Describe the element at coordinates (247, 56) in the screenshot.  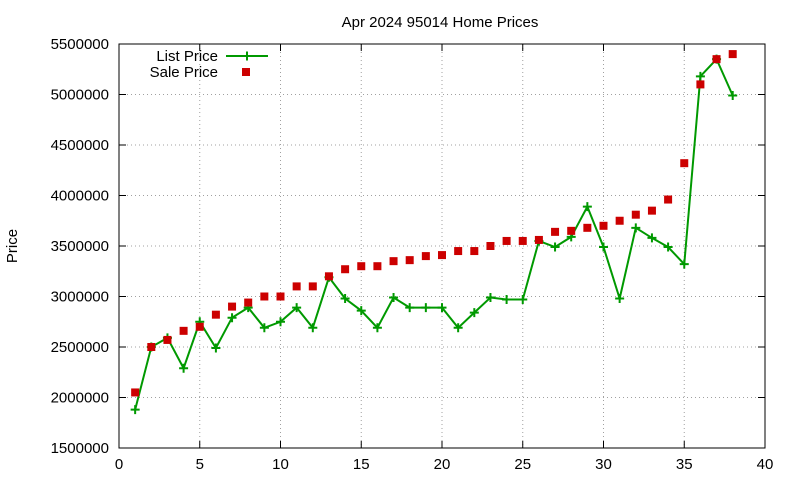
I see `legend-plus-marker` at that location.